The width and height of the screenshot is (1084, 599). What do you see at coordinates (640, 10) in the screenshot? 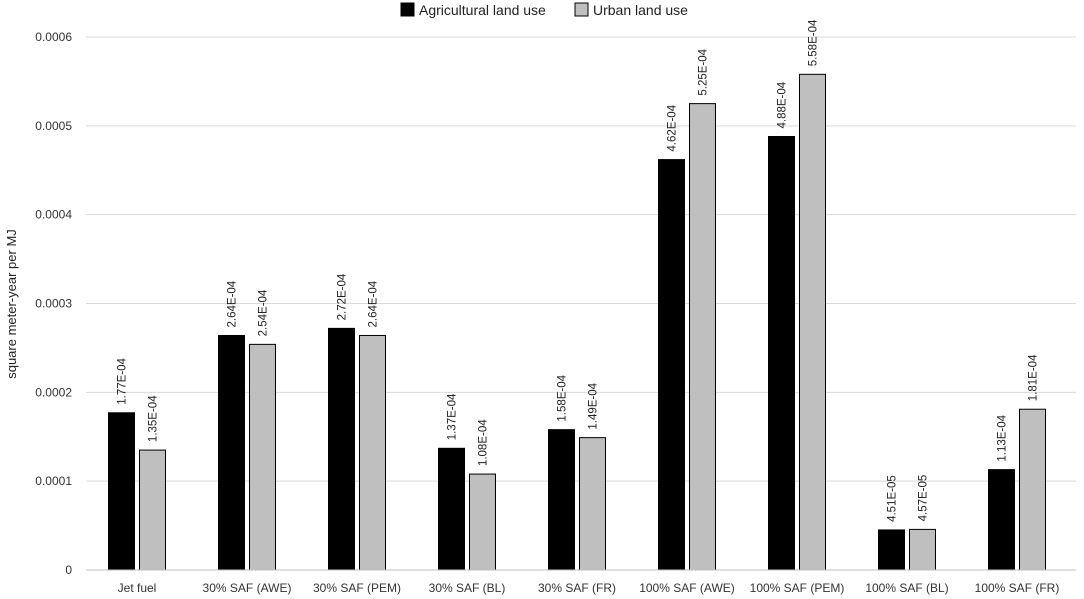
I see `legend-label-urban: Urban land use` at bounding box center [640, 10].